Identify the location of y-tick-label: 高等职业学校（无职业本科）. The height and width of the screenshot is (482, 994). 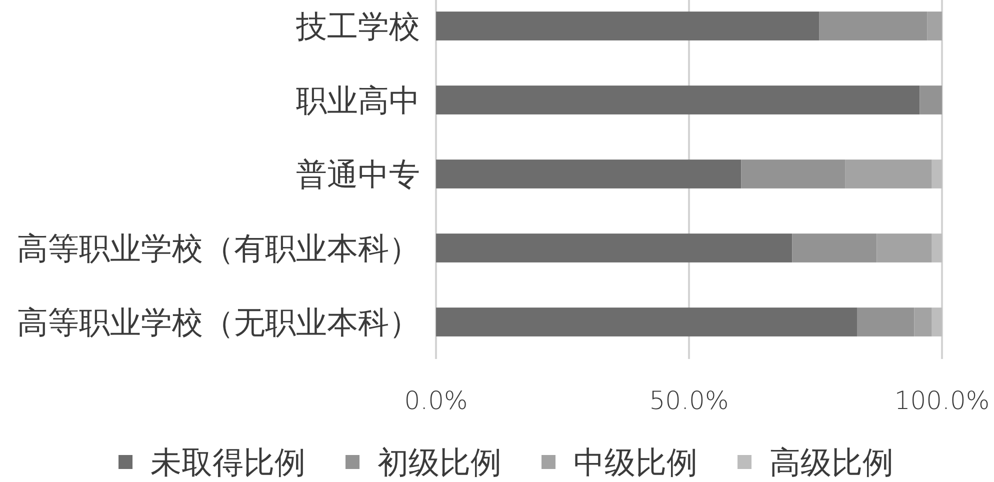
(218, 323).